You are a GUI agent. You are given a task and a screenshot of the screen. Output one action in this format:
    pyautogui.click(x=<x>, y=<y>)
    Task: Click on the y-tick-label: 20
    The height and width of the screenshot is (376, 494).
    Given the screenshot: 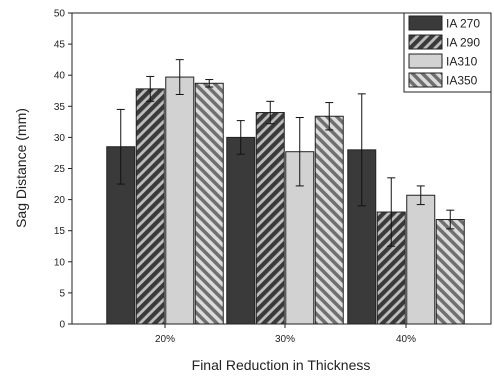 What is the action you would take?
    pyautogui.click(x=60, y=200)
    